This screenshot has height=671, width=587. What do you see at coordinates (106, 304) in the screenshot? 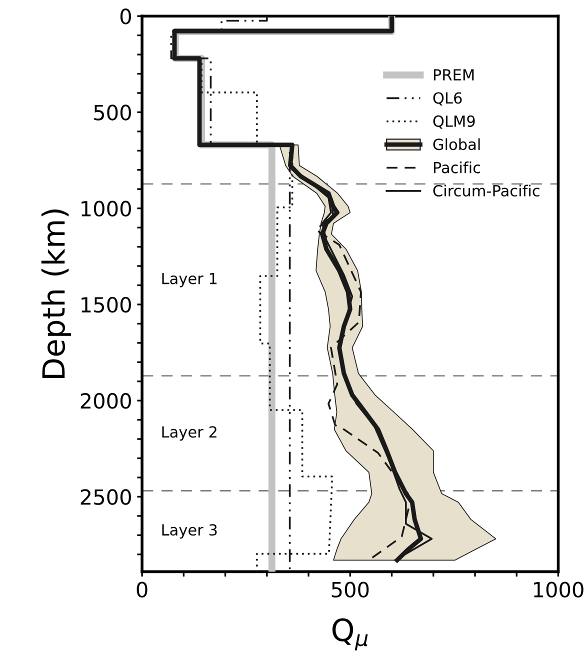
I see `y-tick-label: 1500` at bounding box center [106, 304].